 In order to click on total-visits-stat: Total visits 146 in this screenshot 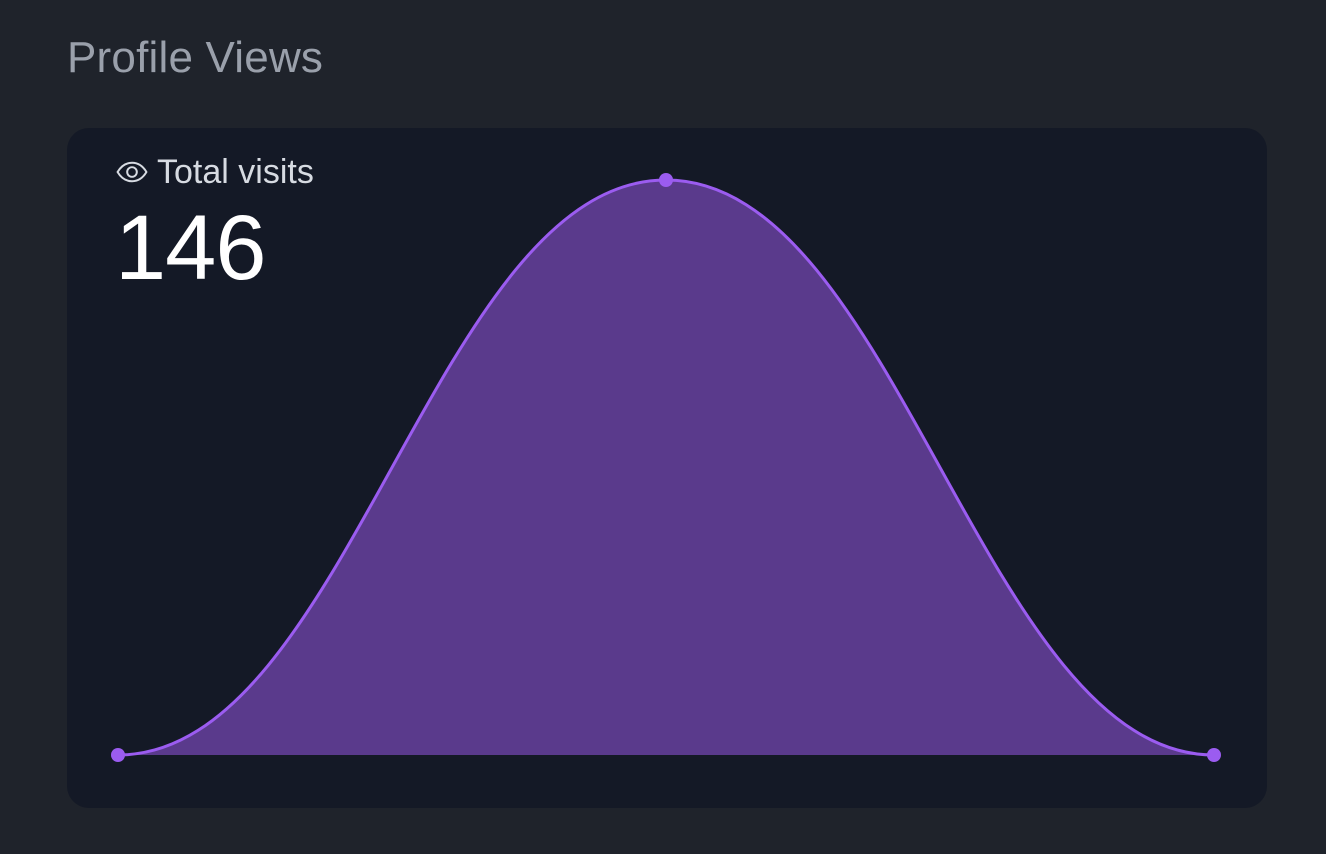, I will do `click(214, 224)`.